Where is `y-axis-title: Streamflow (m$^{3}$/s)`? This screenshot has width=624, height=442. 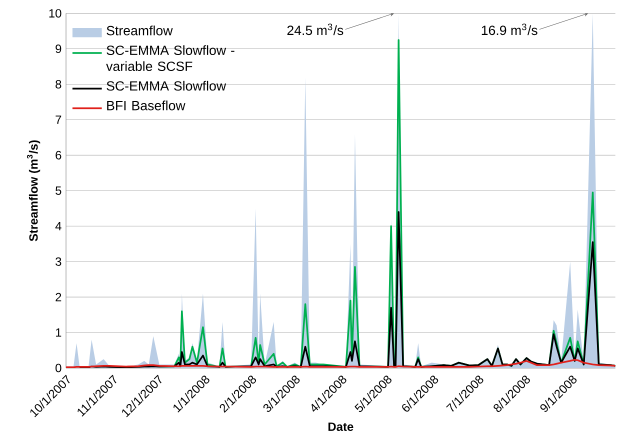
y-axis-title: Streamflow (m$^{3}$/s) is located at coordinates (33, 191).